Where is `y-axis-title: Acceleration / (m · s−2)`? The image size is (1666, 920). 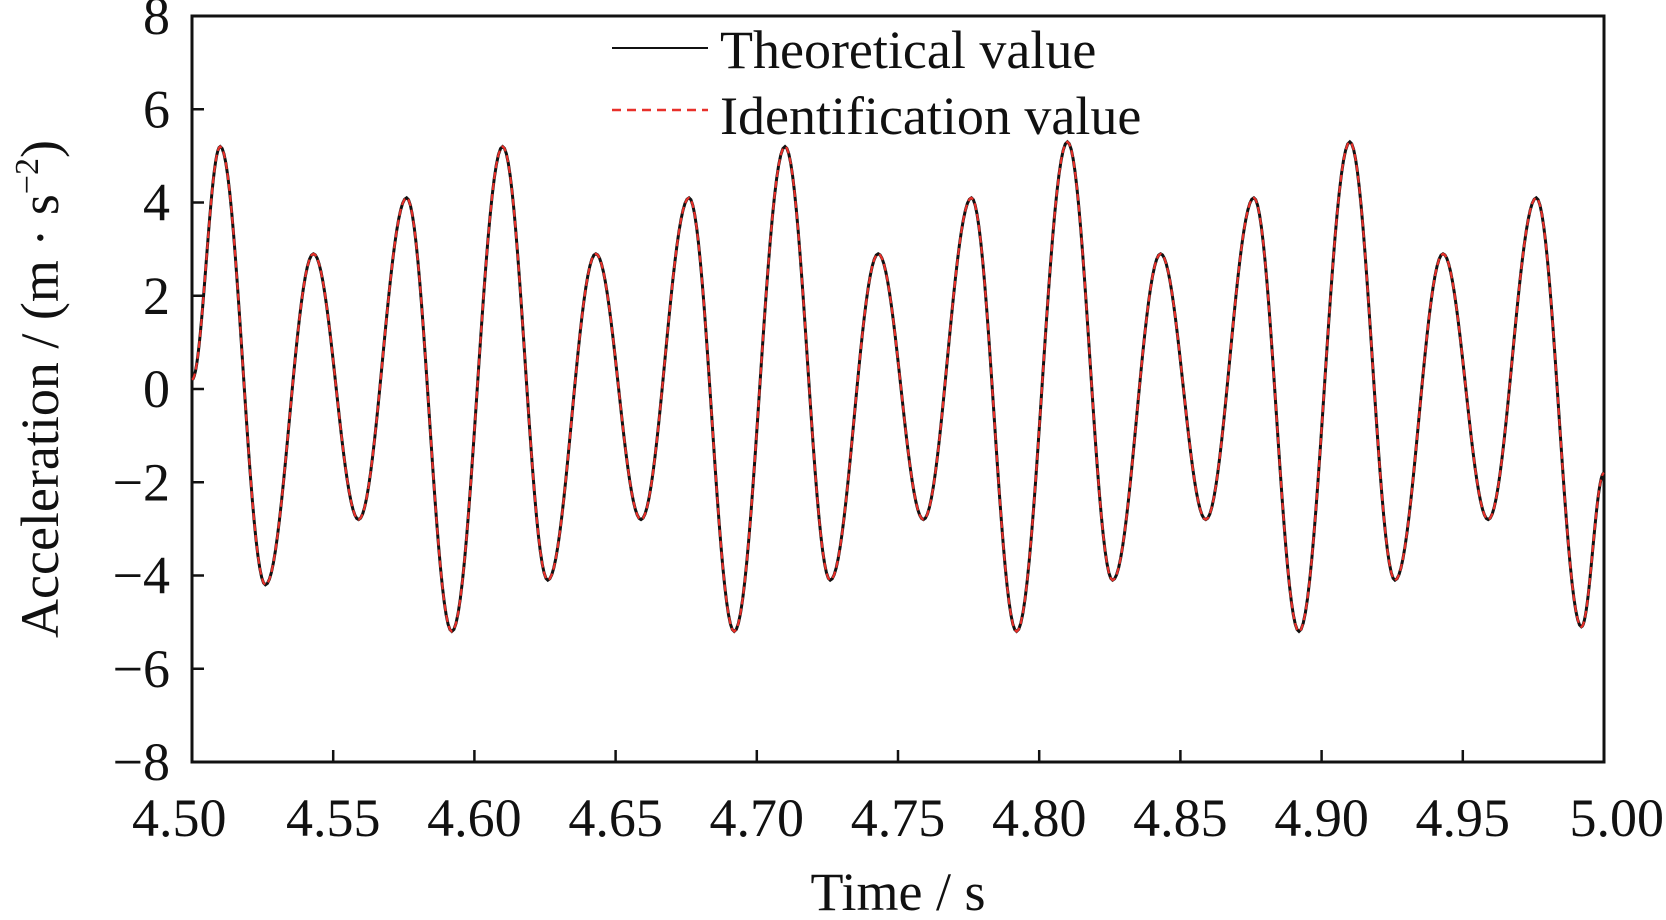
y-axis-title: Acceleration / (m · s−2) is located at coordinates (39, 389).